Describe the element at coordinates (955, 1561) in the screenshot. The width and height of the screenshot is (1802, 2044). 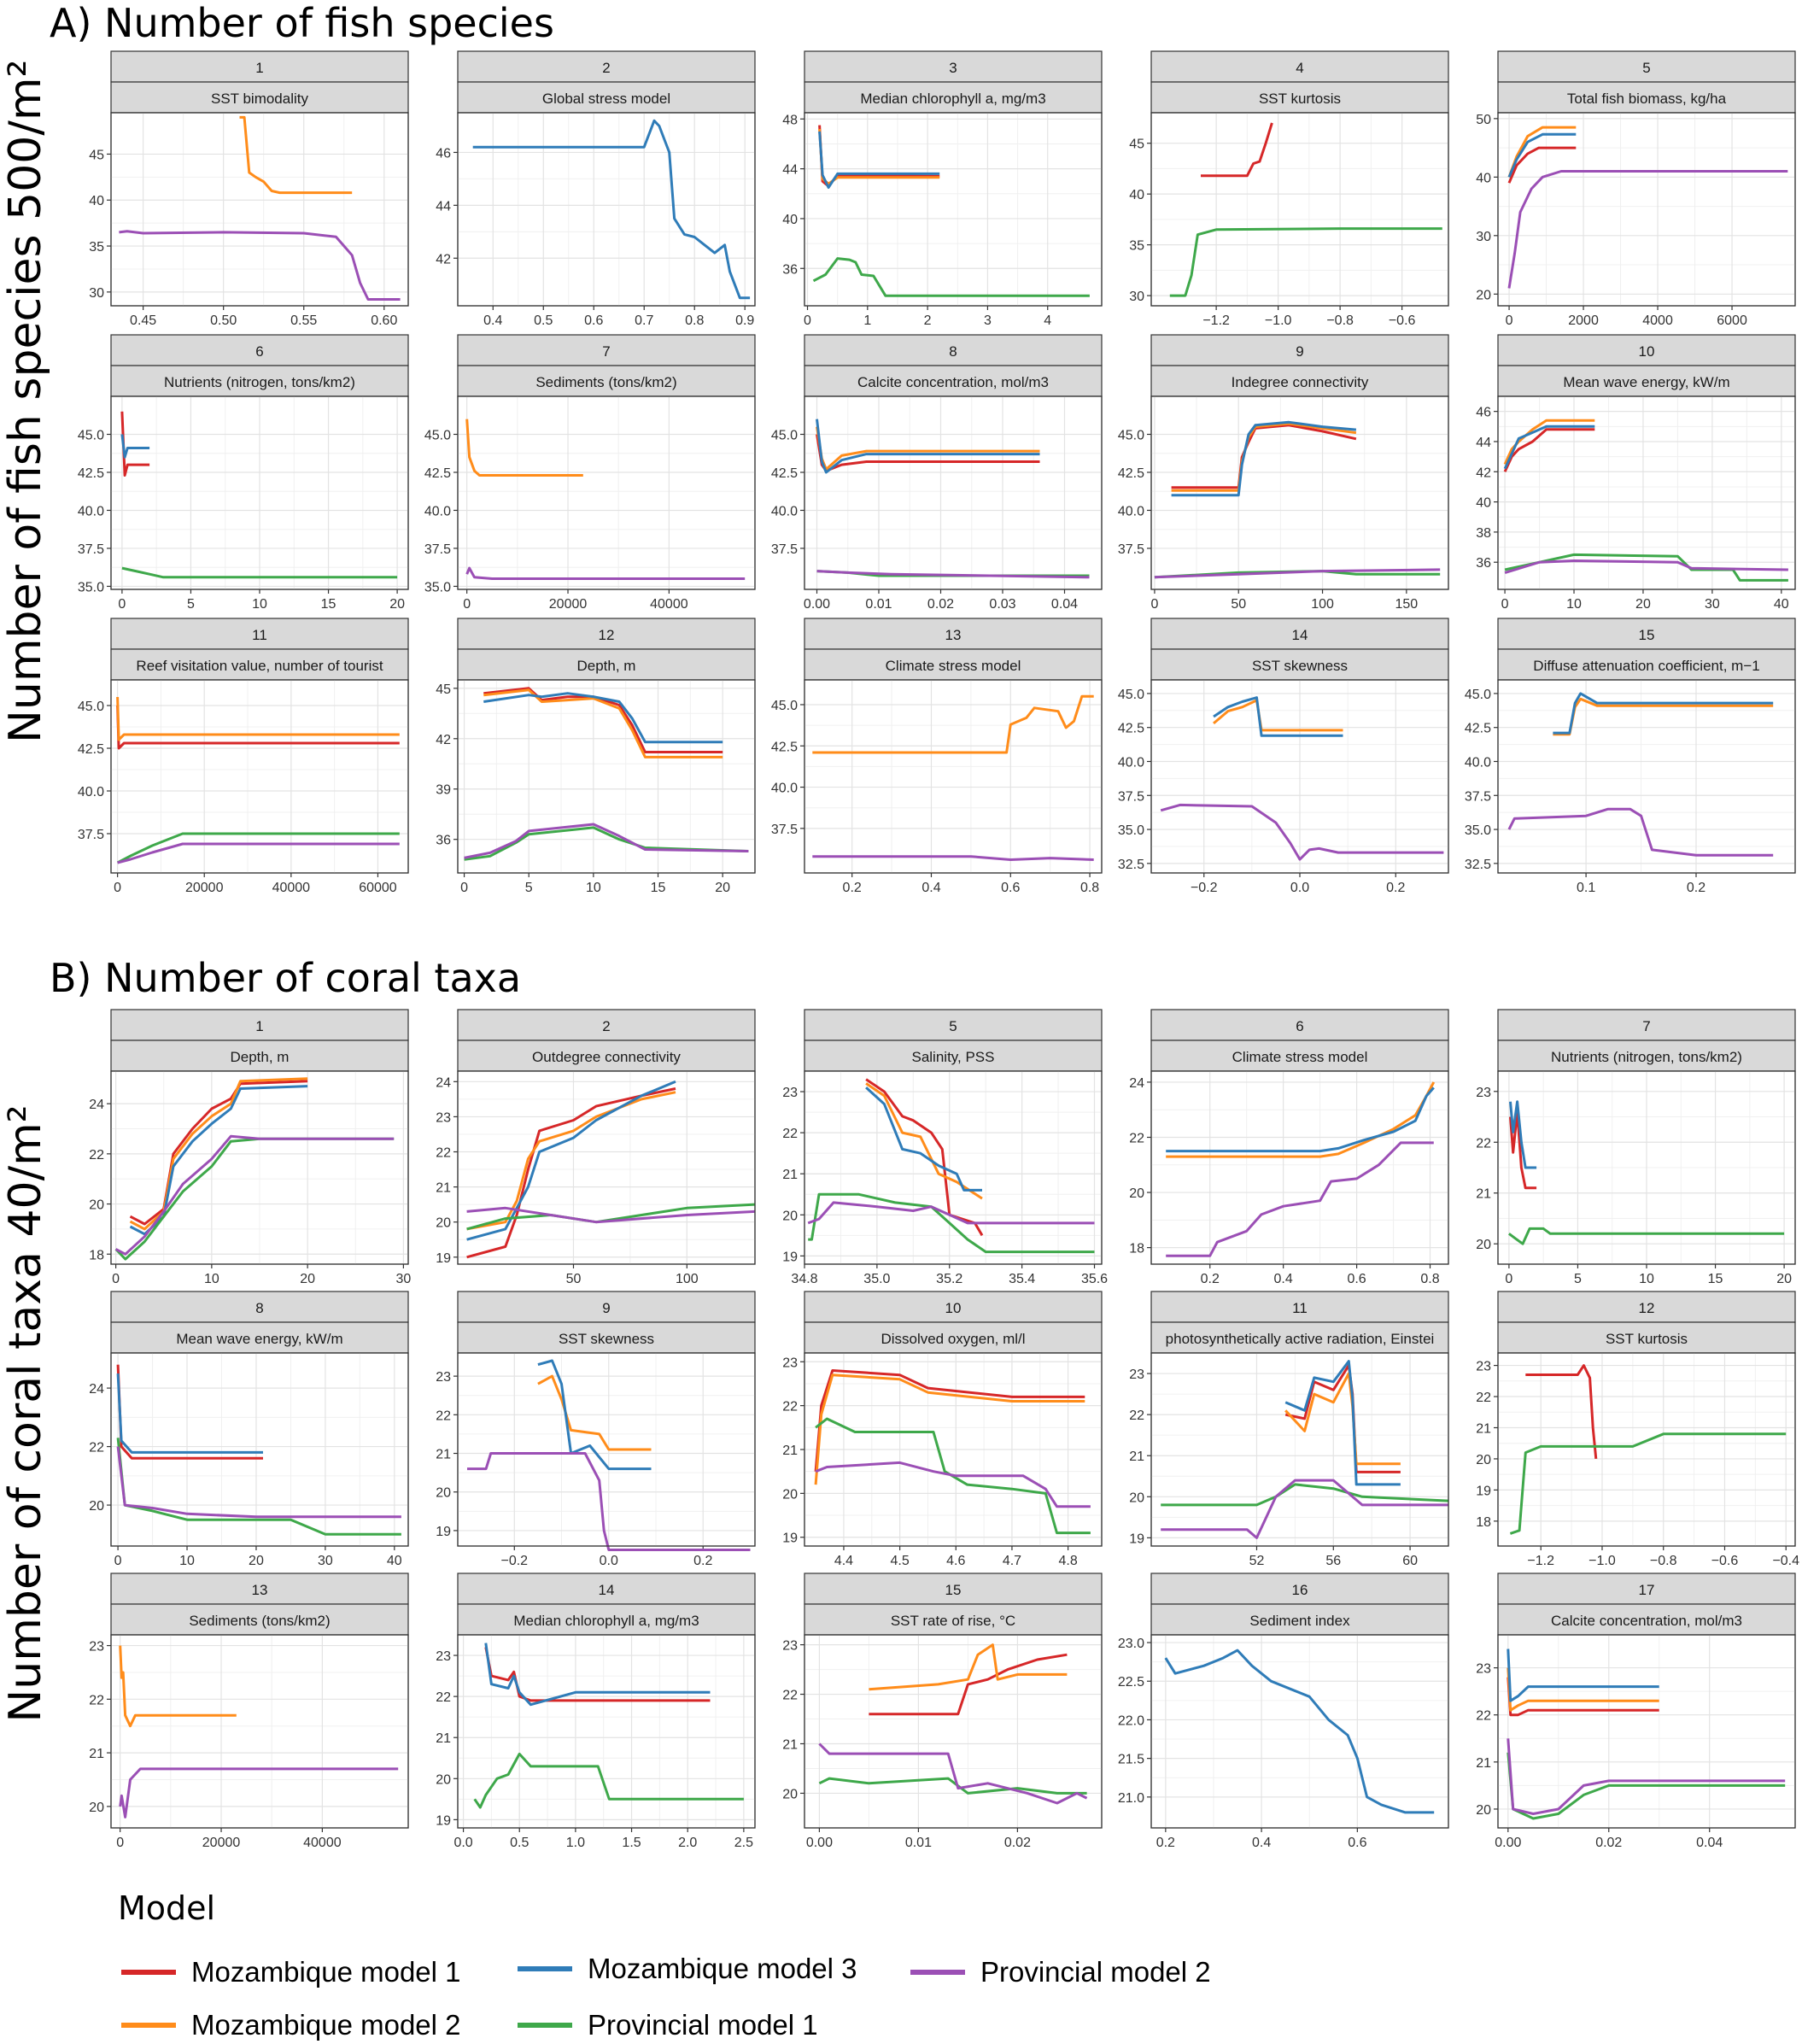
I see `x-tick-label: 4.6` at that location.